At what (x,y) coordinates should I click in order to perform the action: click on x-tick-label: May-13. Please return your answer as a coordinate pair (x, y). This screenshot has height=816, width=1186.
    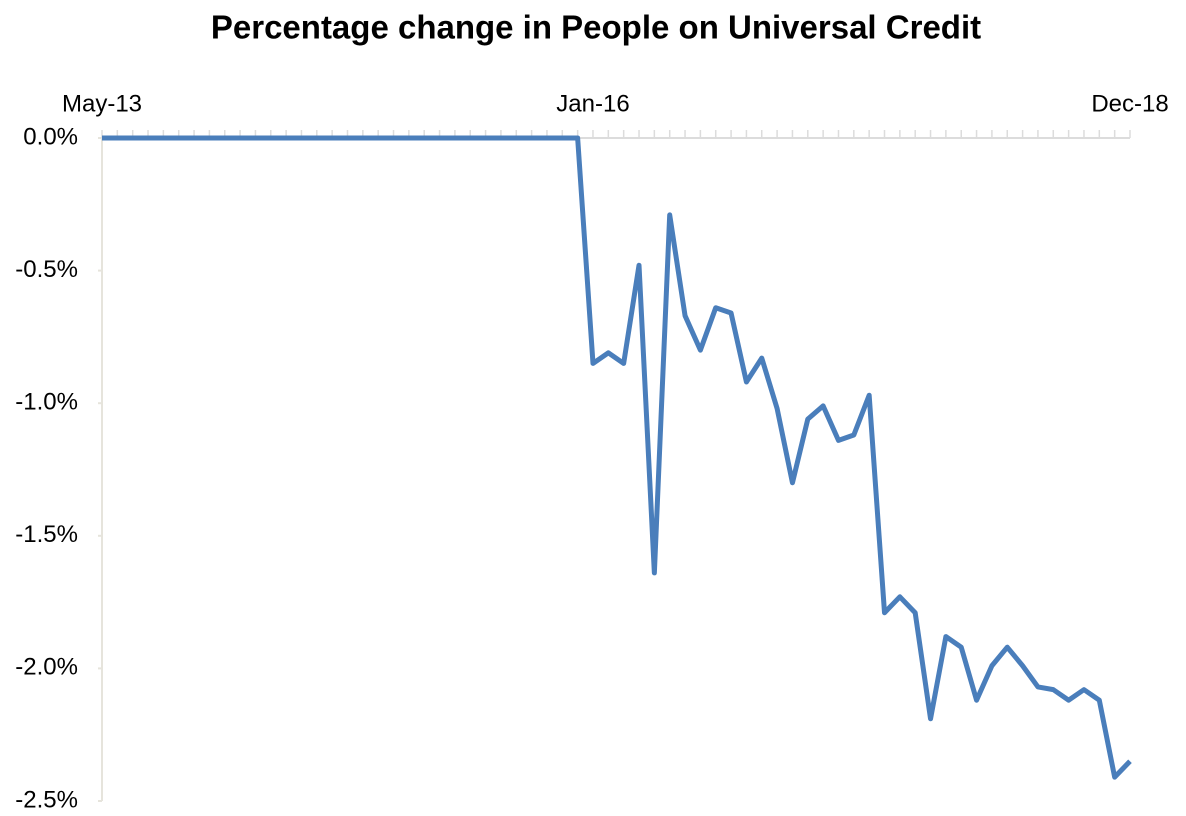
    Looking at the image, I should click on (102, 103).